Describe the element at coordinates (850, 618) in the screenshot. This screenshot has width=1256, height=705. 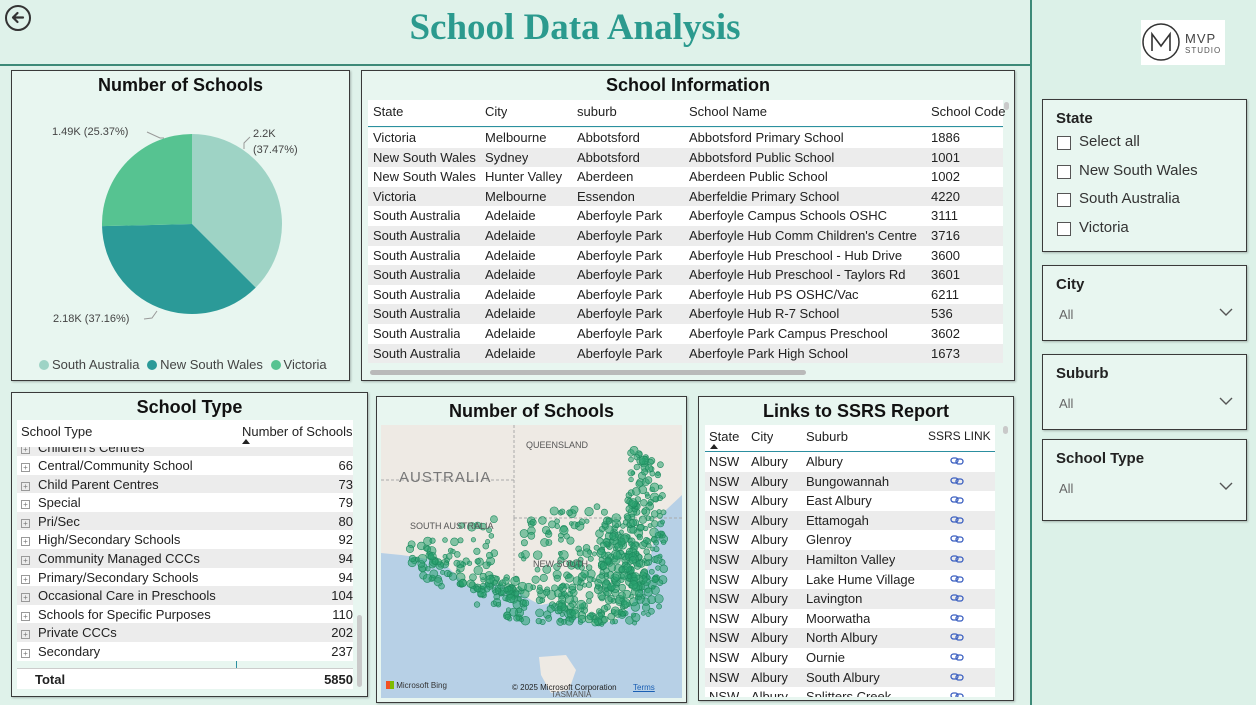
I see `table-row: NSW Albury Moorwatha` at that location.